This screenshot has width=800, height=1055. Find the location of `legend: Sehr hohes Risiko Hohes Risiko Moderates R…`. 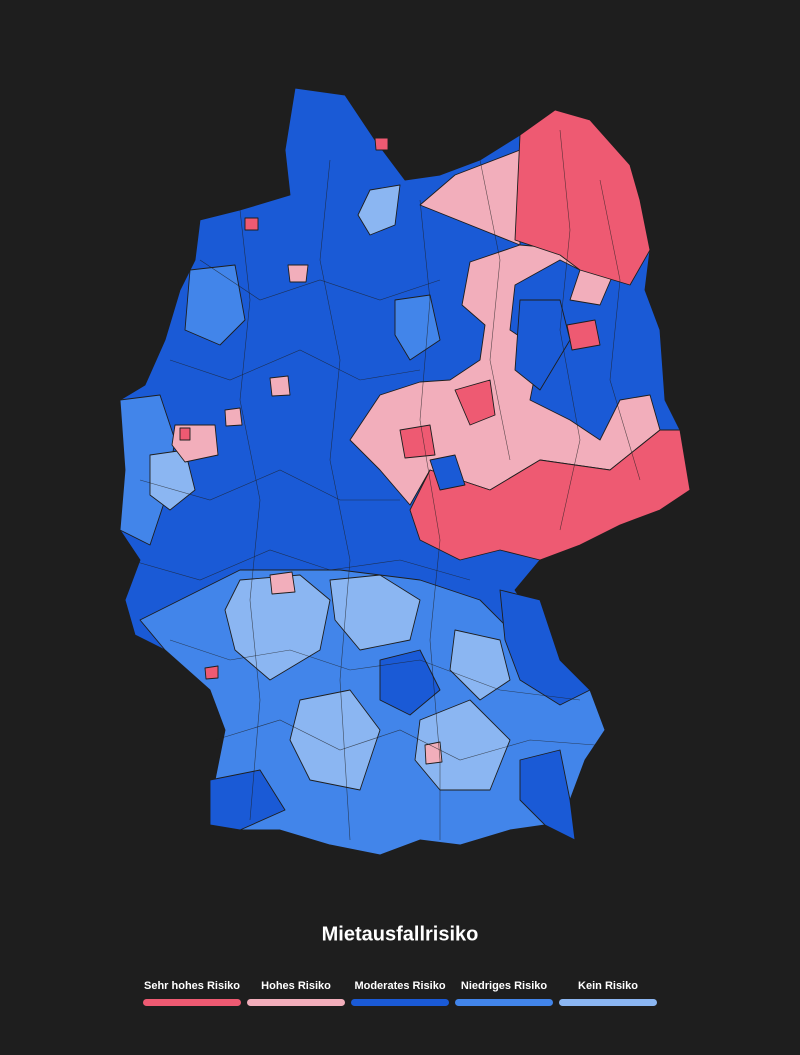

legend: Sehr hohes Risiko Hohes Risiko Moderates R… is located at coordinates (400, 993).